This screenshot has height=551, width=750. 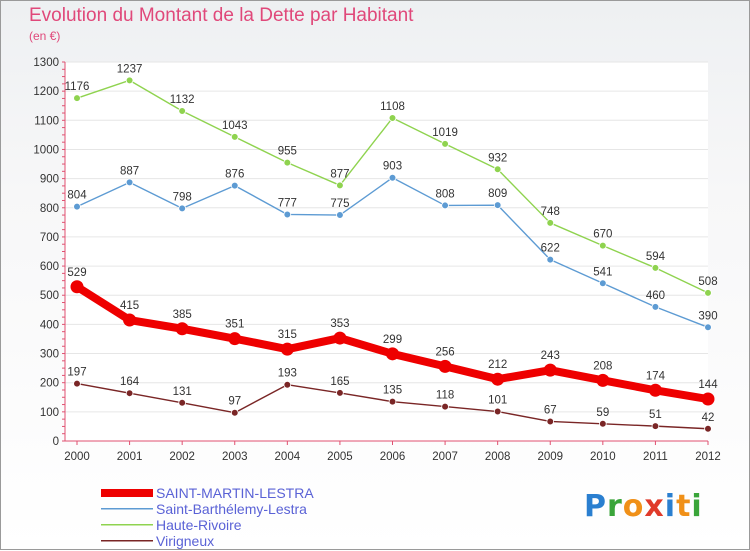 What do you see at coordinates (497, 158) in the screenshot?
I see `data-label: 932` at bounding box center [497, 158].